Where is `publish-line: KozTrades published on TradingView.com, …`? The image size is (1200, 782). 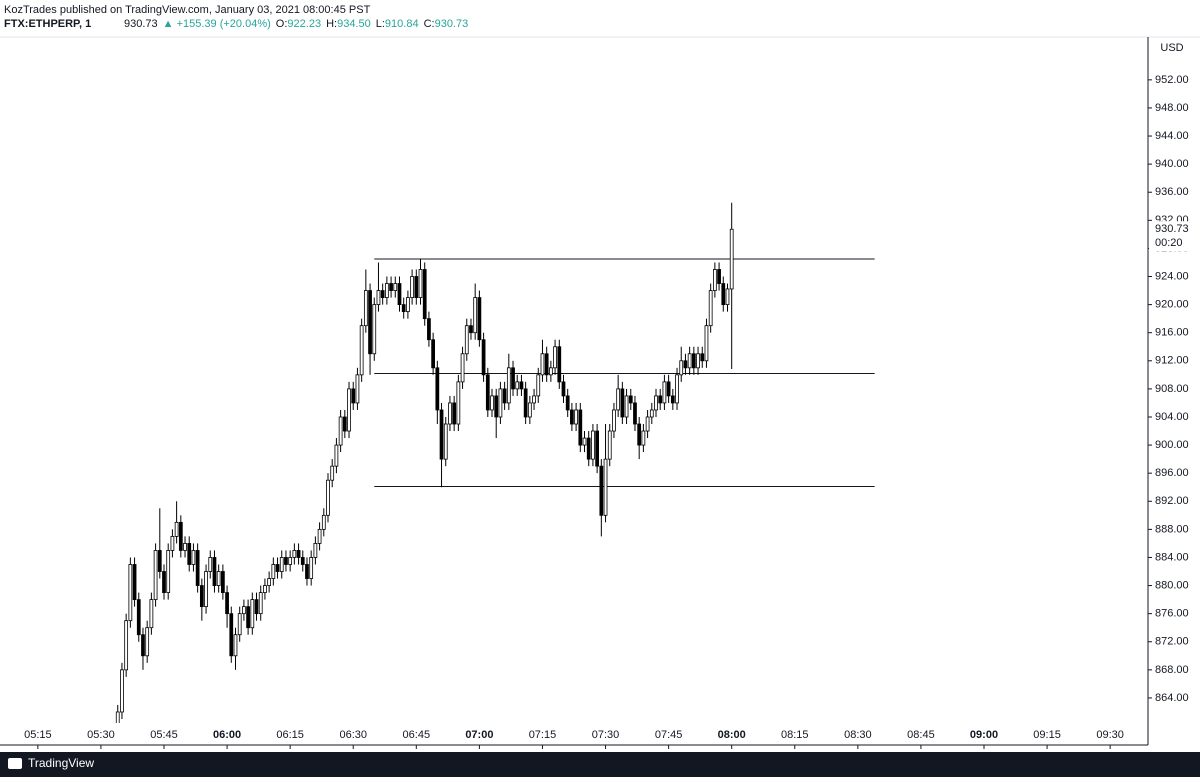
publish-line: KozTrades published on TradingView.com, … is located at coordinates (187, 10).